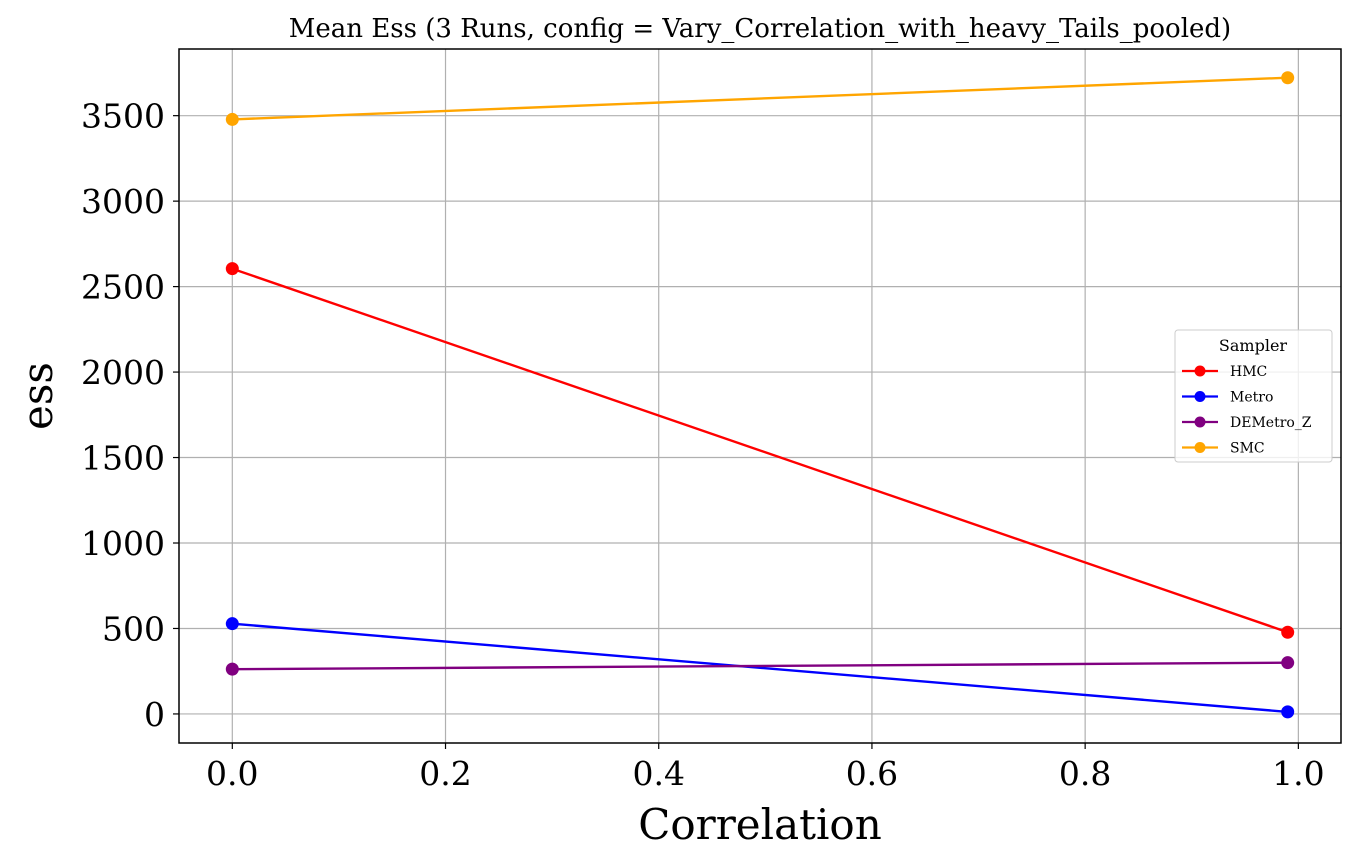  I want to click on legend-entry-metro: Metro, so click(1227, 398).